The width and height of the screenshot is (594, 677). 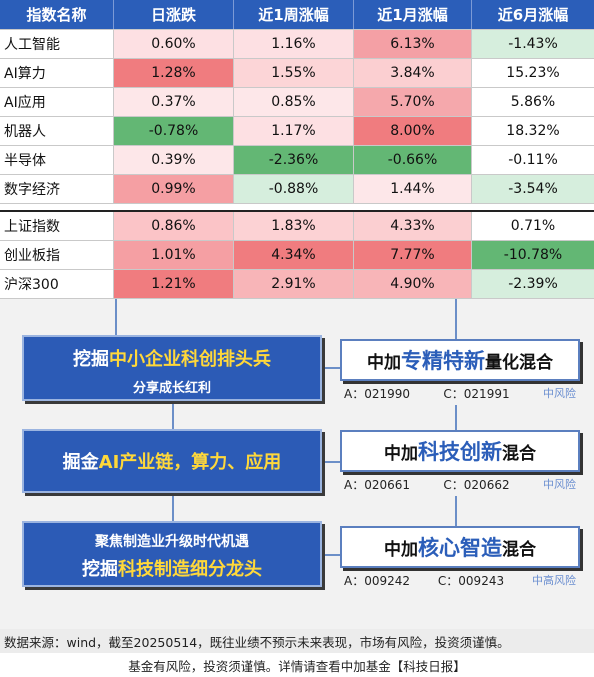 I want to click on fund-name: 中加 核心智造 混合, so click(x=460, y=547).